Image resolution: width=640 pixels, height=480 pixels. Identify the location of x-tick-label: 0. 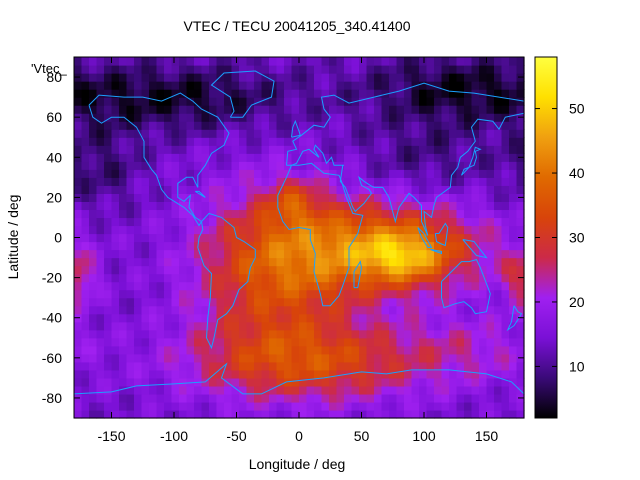
(299, 436).